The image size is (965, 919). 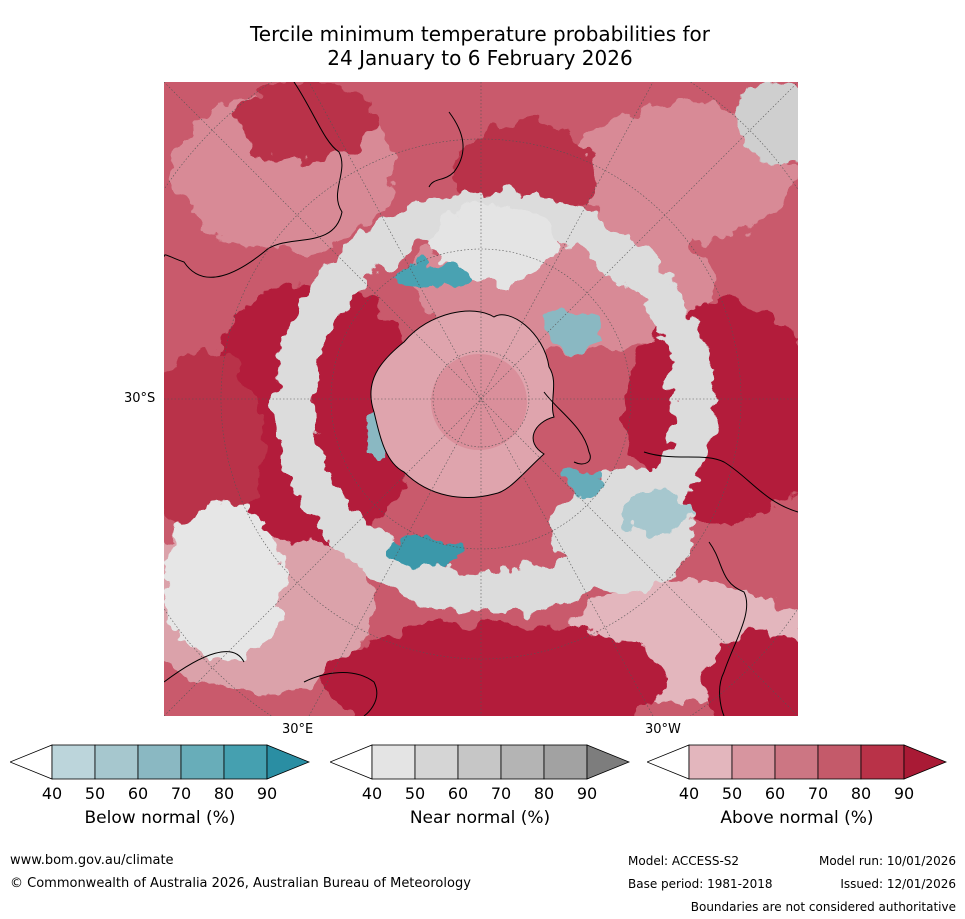 What do you see at coordinates (480, 818) in the screenshot?
I see `colorbar-near-title: Near normal (%)` at bounding box center [480, 818].